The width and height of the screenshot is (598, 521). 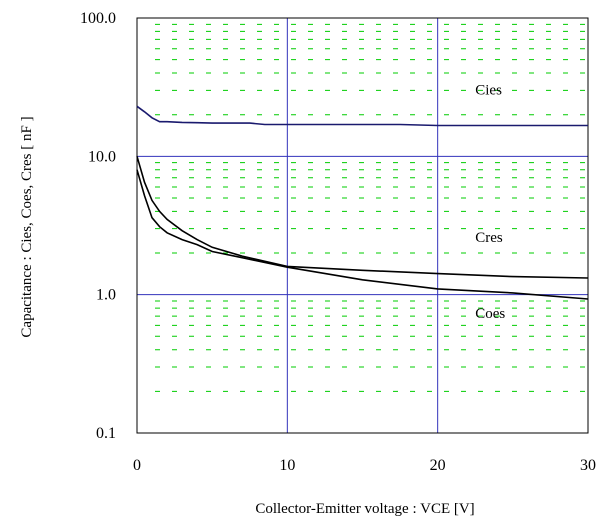 What do you see at coordinates (287, 465) in the screenshot?
I see `x-tick-label: 10` at bounding box center [287, 465].